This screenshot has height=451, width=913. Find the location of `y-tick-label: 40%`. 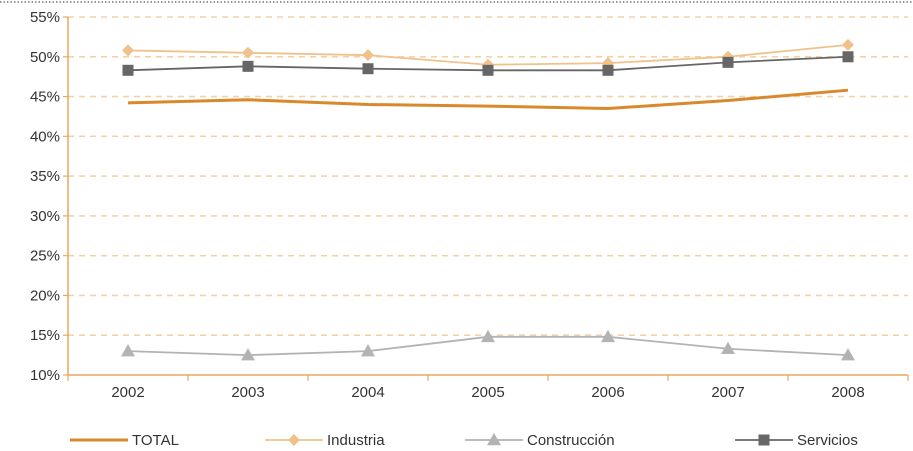

y-tick-label: 40% is located at coordinates (45, 136).